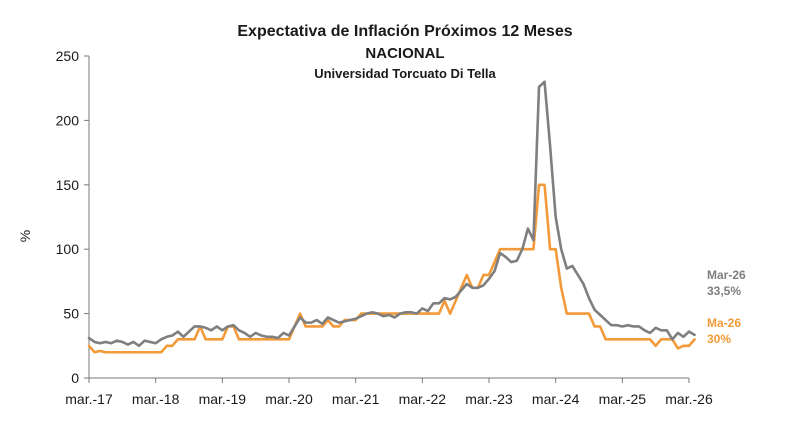 The height and width of the screenshot is (435, 790). I want to click on x-tick-label: mar.-26, so click(689, 399).